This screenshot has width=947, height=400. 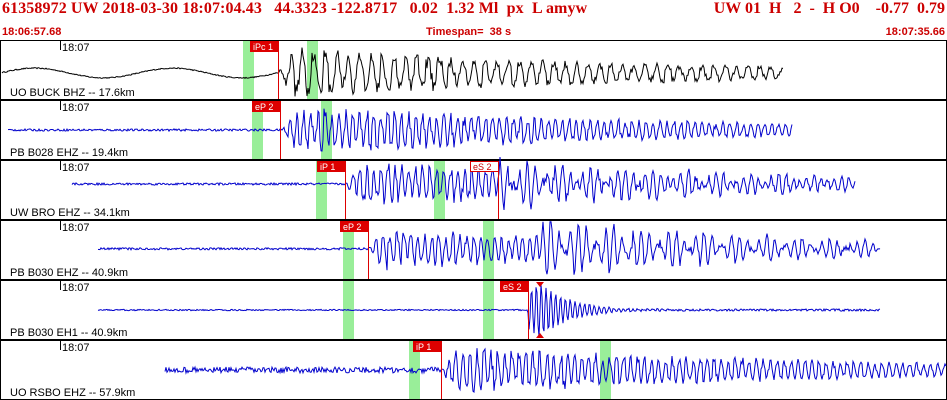 I want to click on phase-pick-label: iPc 1, so click(x=263, y=47).